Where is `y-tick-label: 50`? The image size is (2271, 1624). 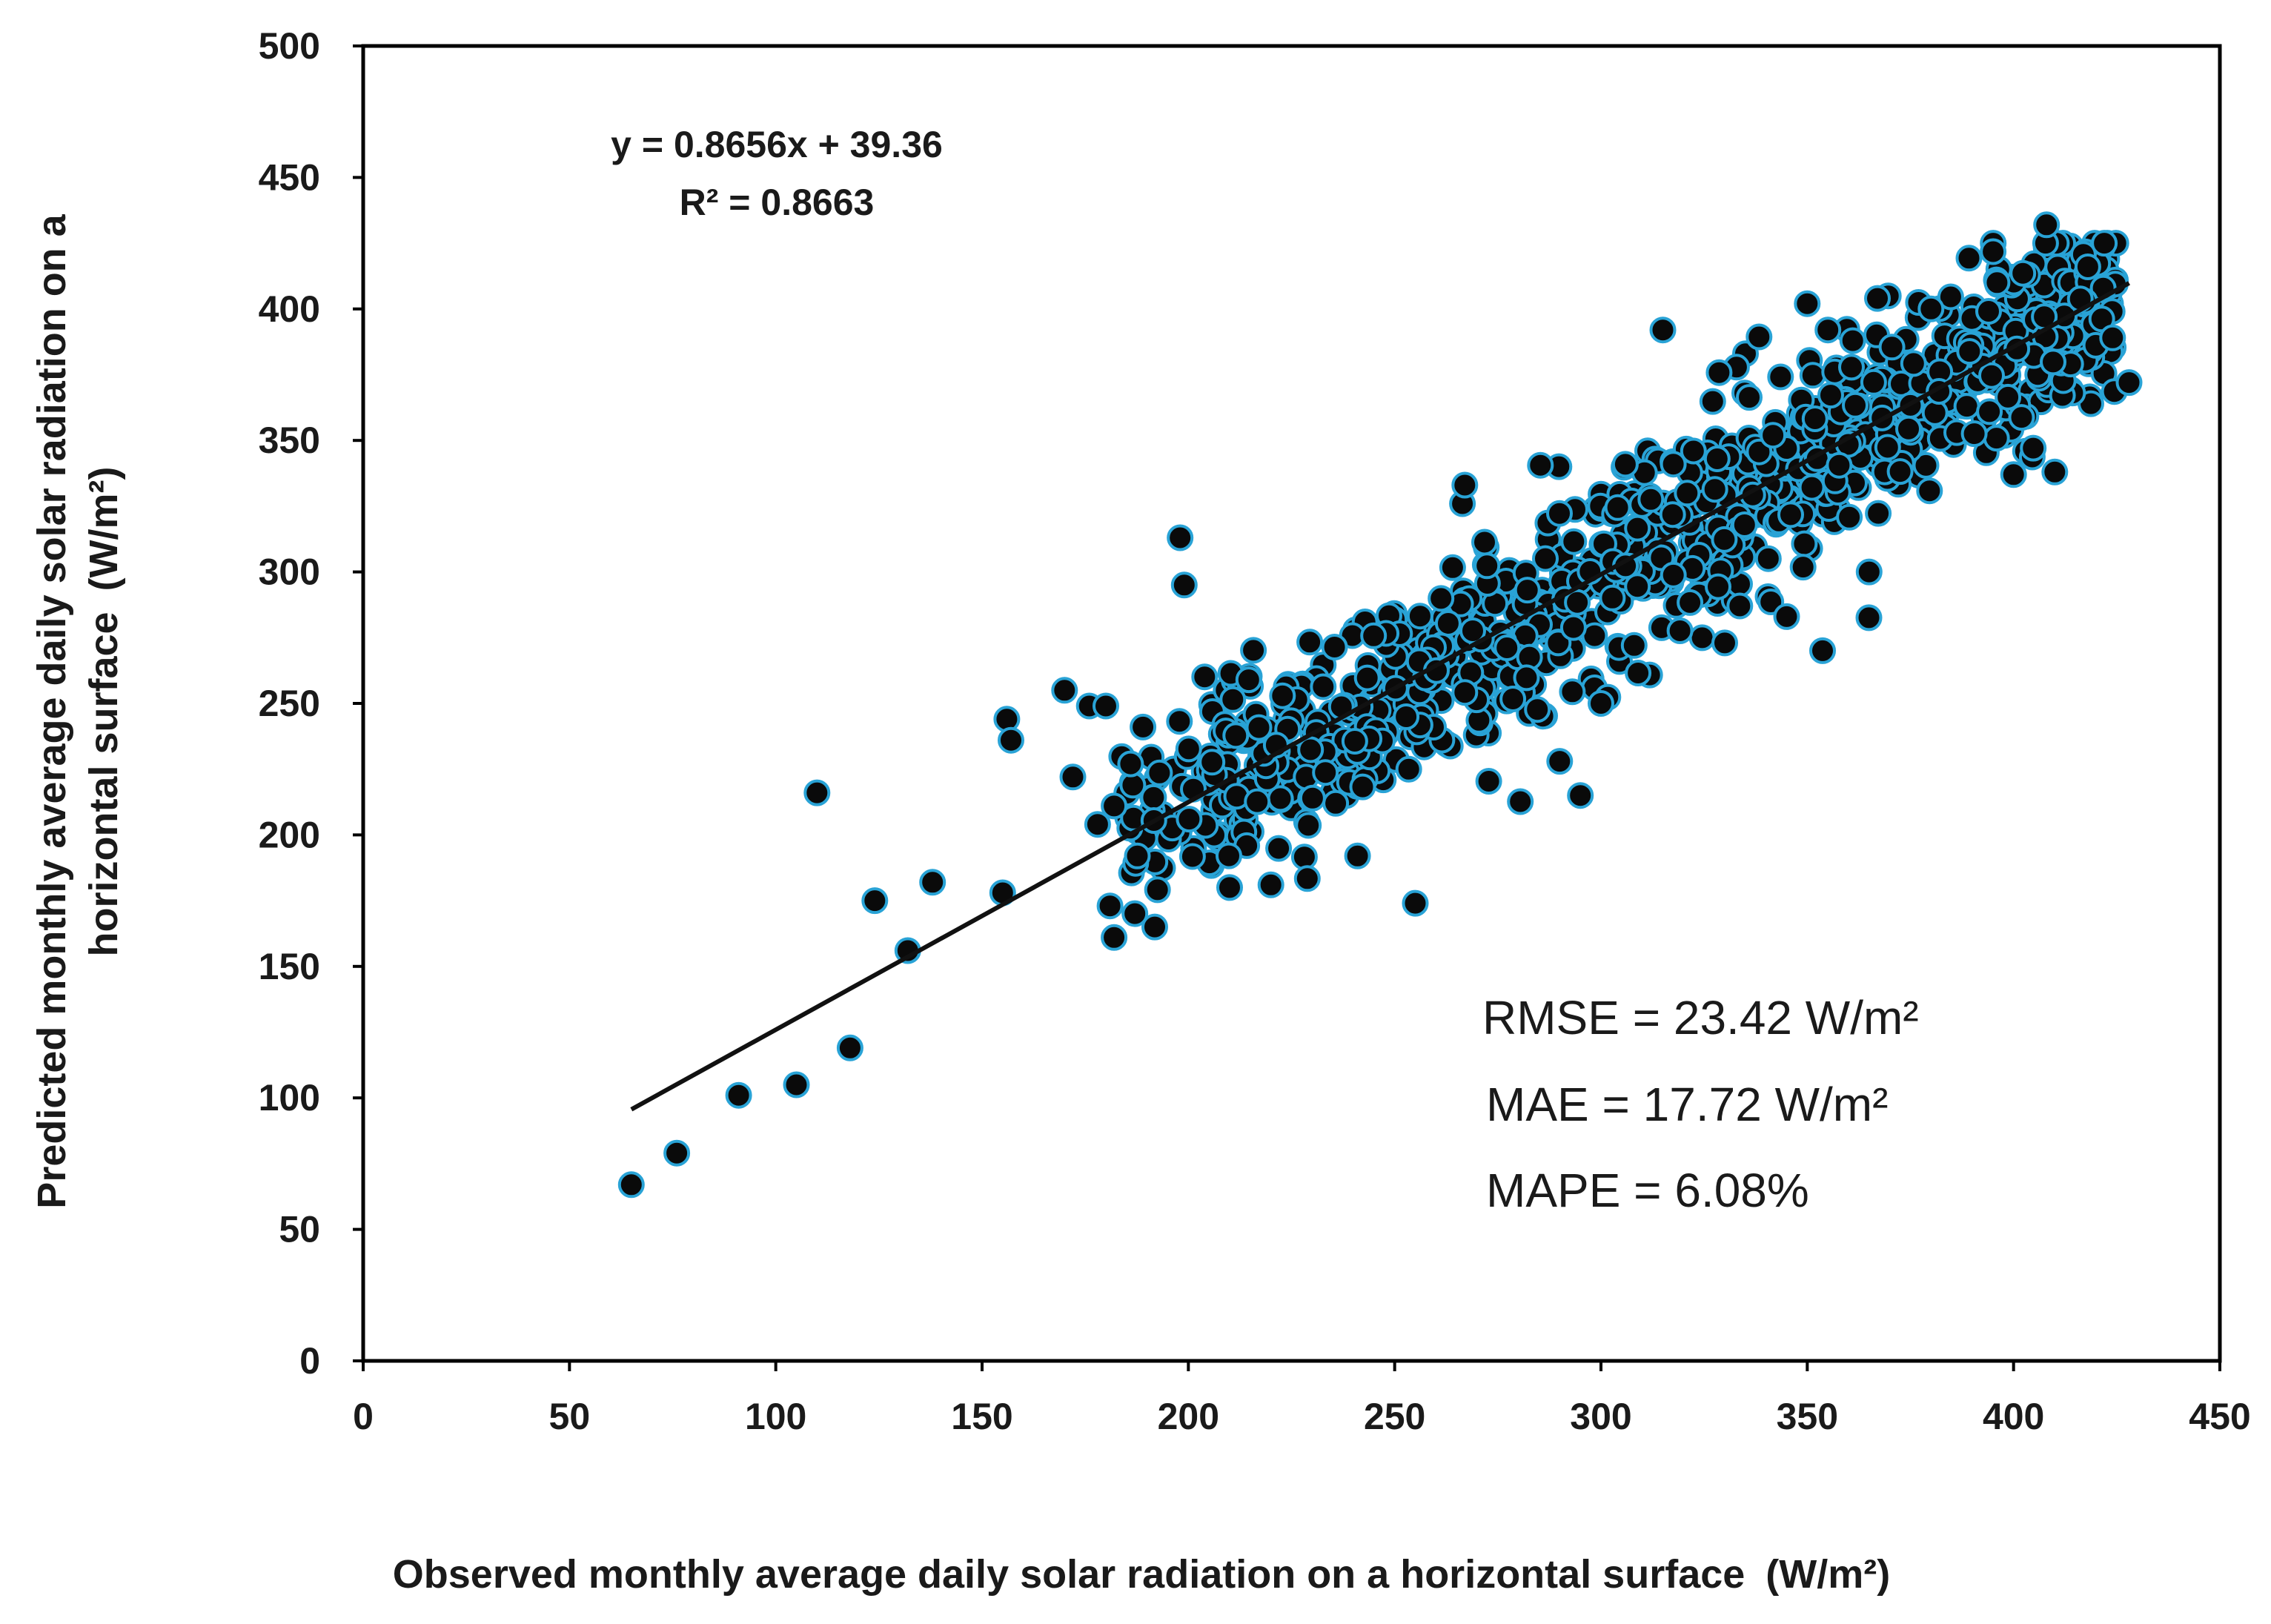
y-tick-label: 50 is located at coordinates (299, 1229).